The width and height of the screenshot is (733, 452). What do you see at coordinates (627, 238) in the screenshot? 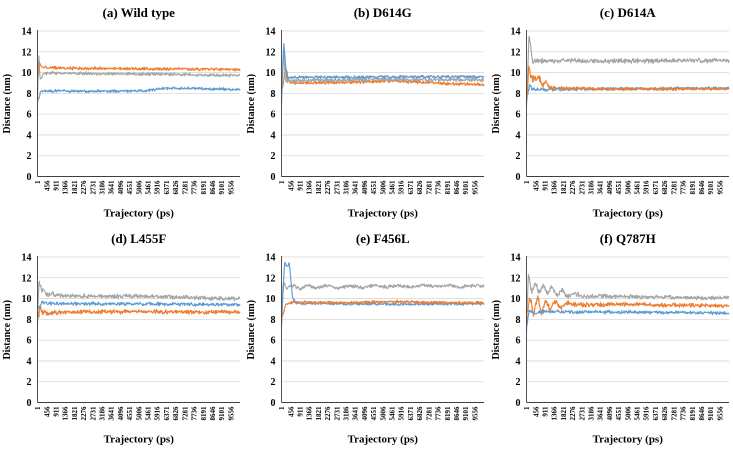
I see `chart-title: (f) Q787H` at bounding box center [627, 238].